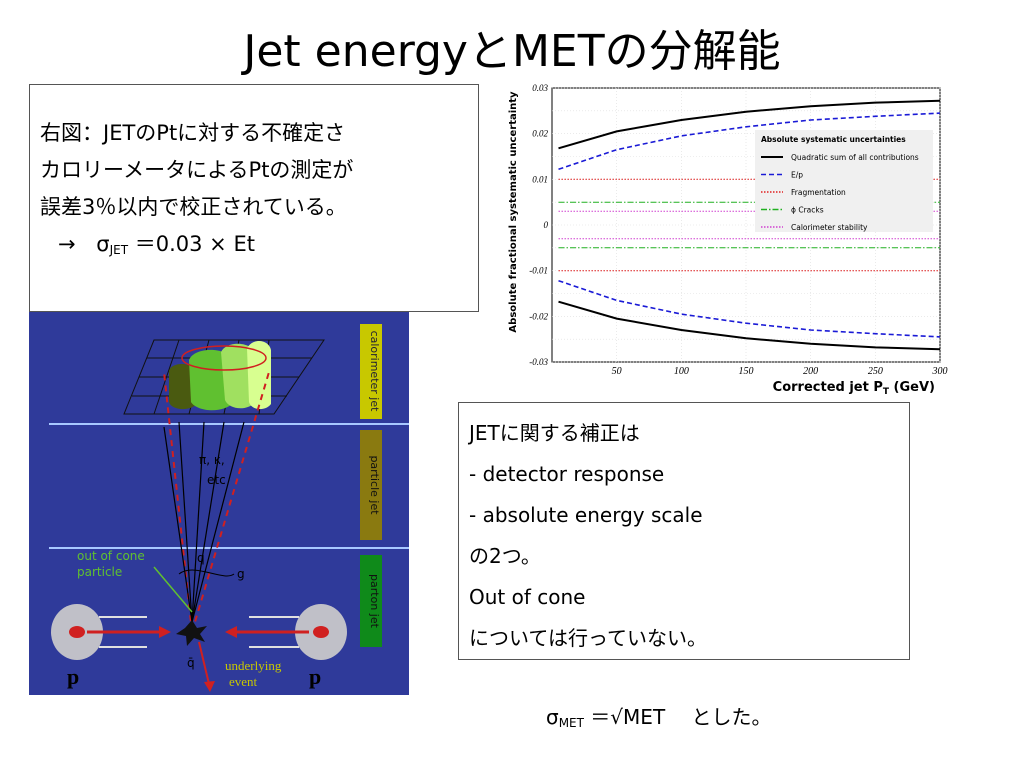 The image size is (1024, 768). What do you see at coordinates (191, 633) in the screenshot?
I see `collision-star` at bounding box center [191, 633].